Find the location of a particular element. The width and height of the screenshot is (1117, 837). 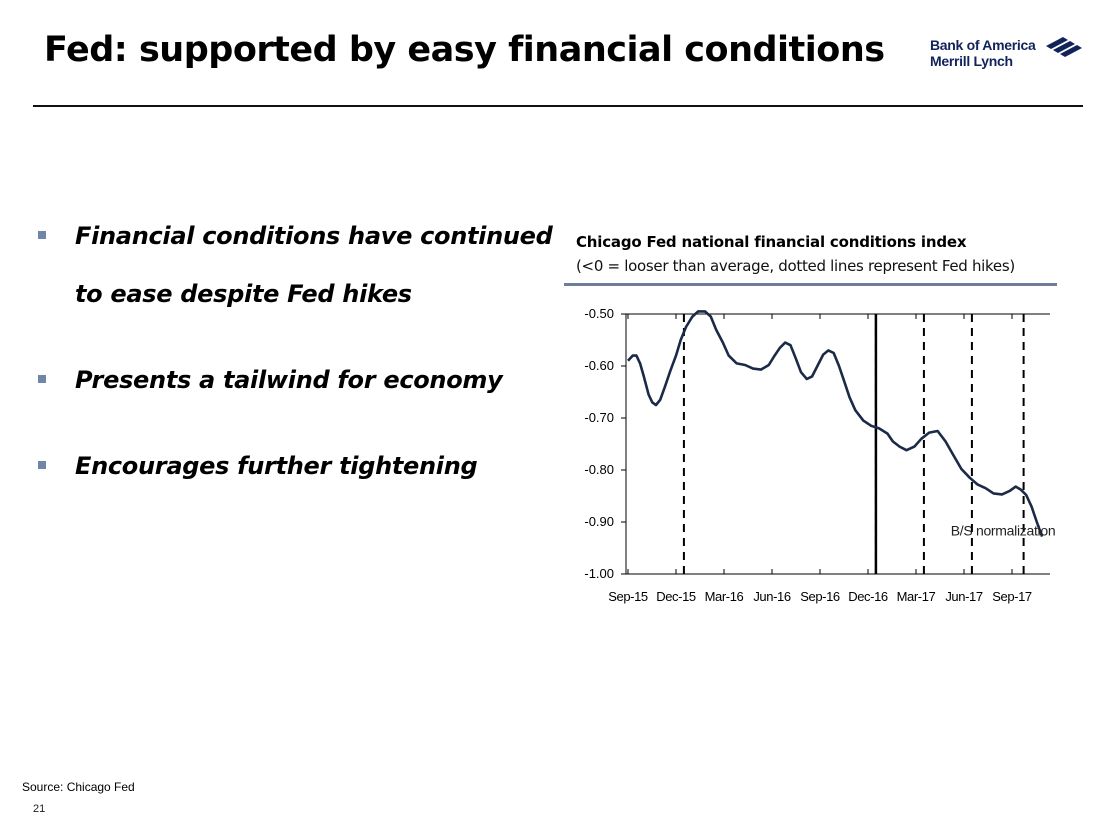

title-divider is located at coordinates (558, 106).